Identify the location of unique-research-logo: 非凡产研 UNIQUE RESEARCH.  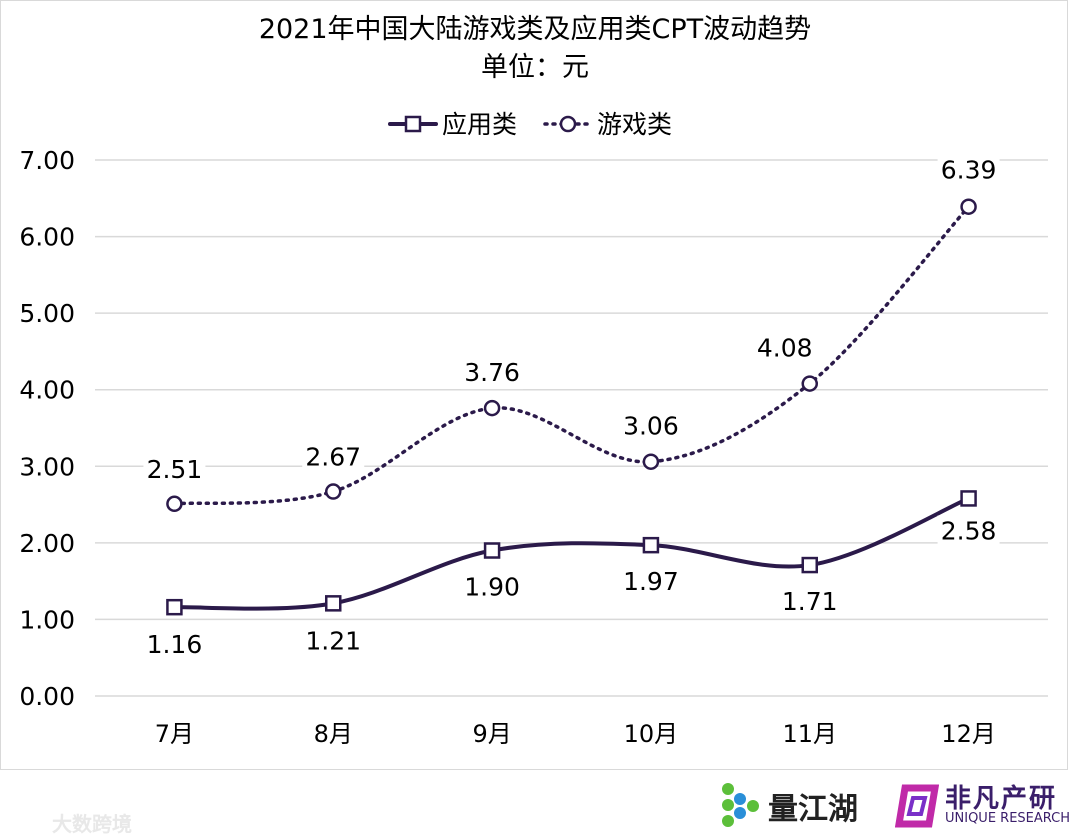
(982, 805).